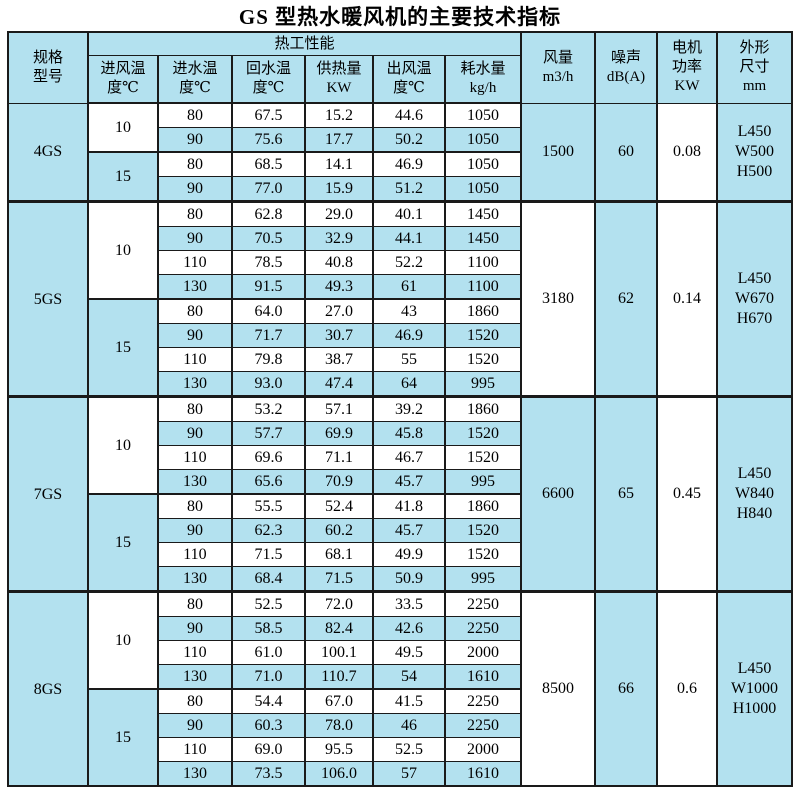 This screenshot has width=800, height=787. What do you see at coordinates (408, 213) in the screenshot?
I see `outlet-air-temp-cell: 40.1` at bounding box center [408, 213].